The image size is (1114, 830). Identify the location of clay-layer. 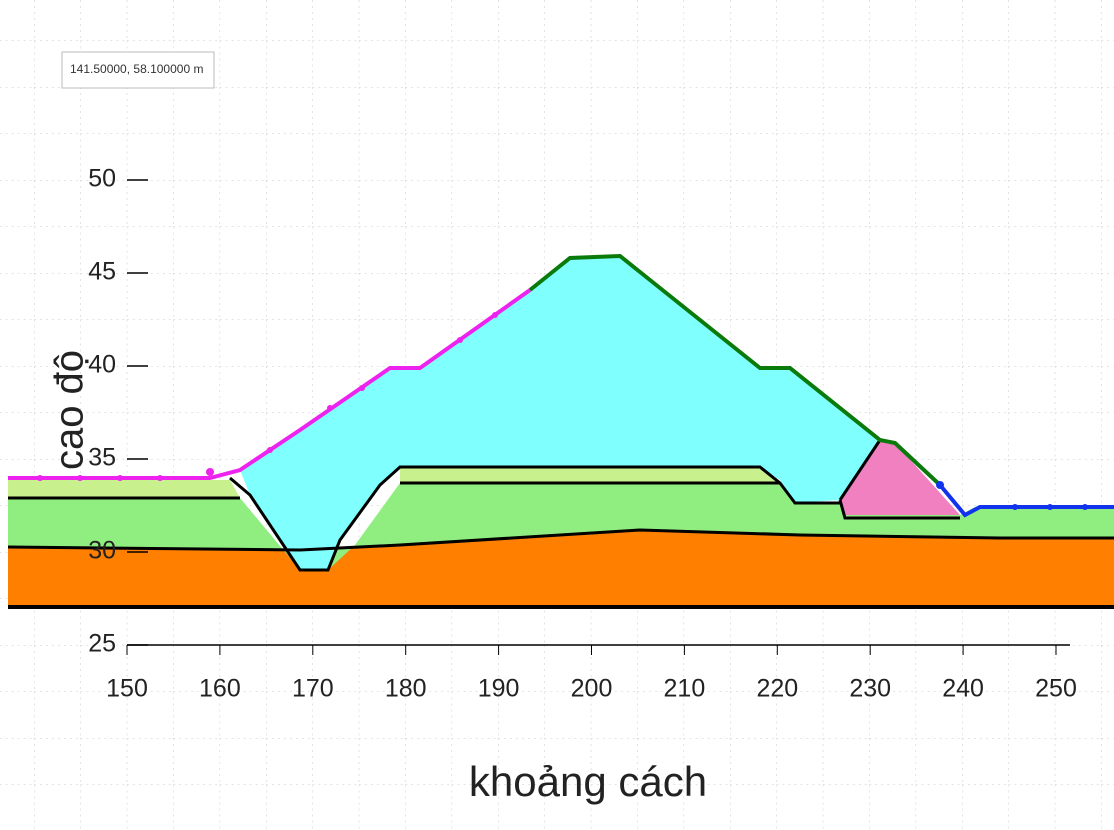
(561, 526).